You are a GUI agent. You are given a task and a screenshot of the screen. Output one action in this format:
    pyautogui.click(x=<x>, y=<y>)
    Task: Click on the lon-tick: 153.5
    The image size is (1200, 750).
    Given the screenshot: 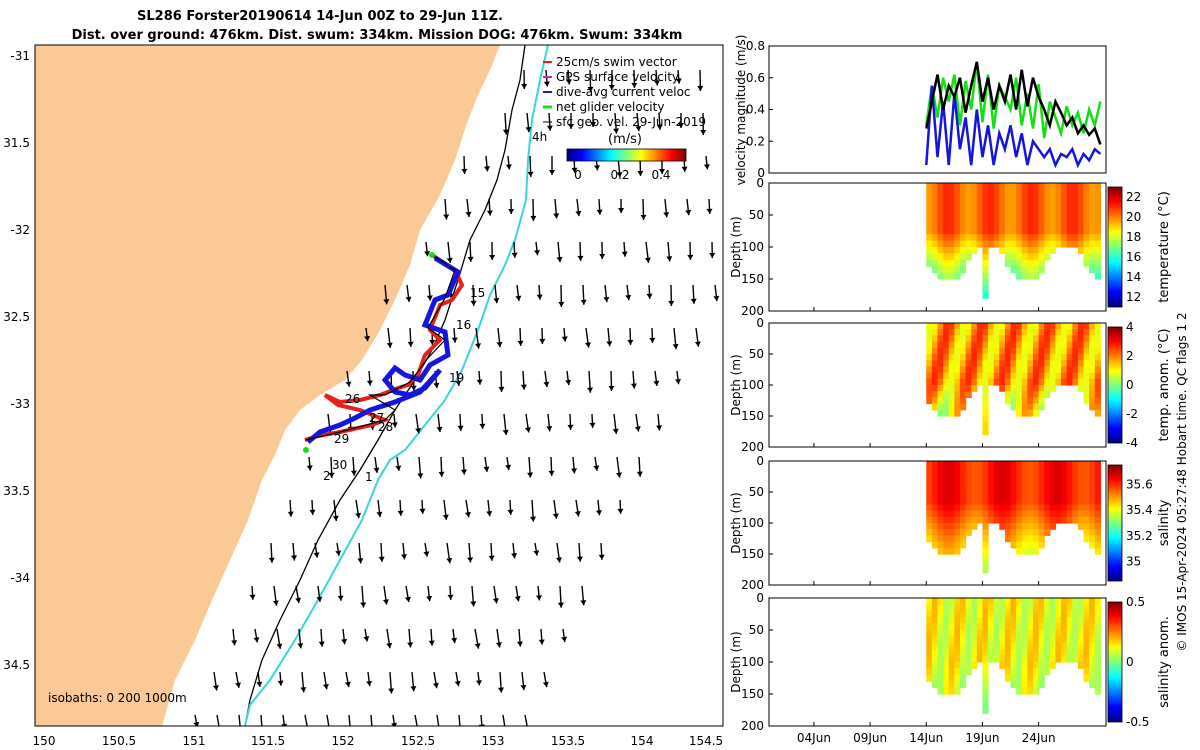 What is the action you would take?
    pyautogui.click(x=568, y=741)
    